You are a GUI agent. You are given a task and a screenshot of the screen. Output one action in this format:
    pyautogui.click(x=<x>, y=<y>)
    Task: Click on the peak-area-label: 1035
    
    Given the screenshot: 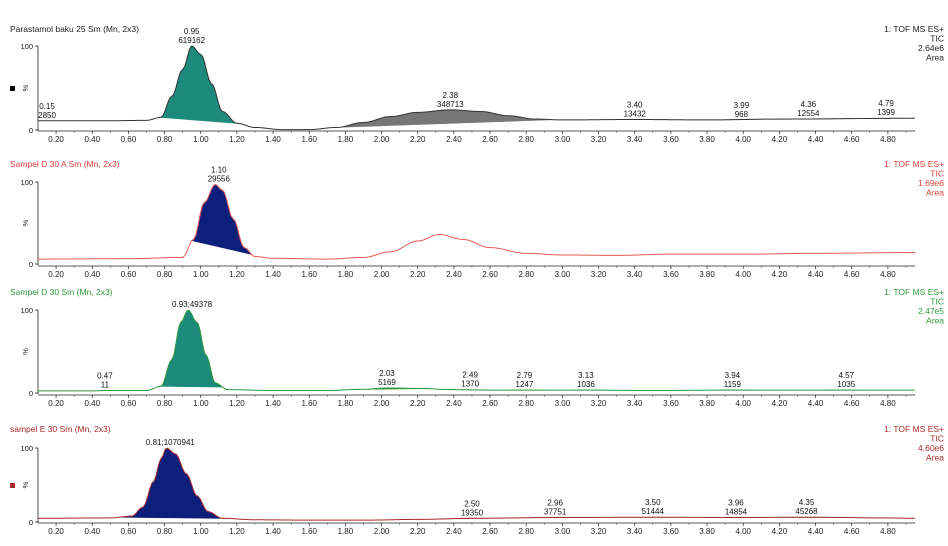 What is the action you would take?
    pyautogui.click(x=846, y=384)
    